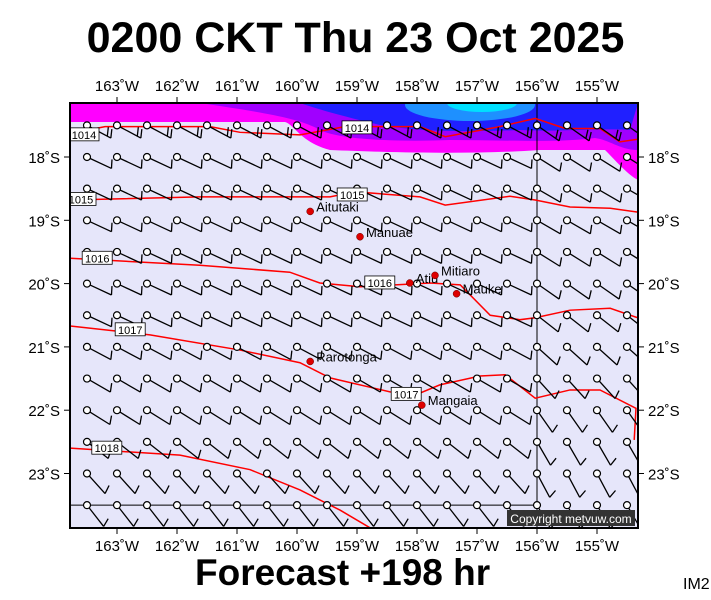 The height and width of the screenshot is (600, 711). Describe the element at coordinates (406, 395) in the screenshot. I see `isobar-label-text: 1017` at that location.